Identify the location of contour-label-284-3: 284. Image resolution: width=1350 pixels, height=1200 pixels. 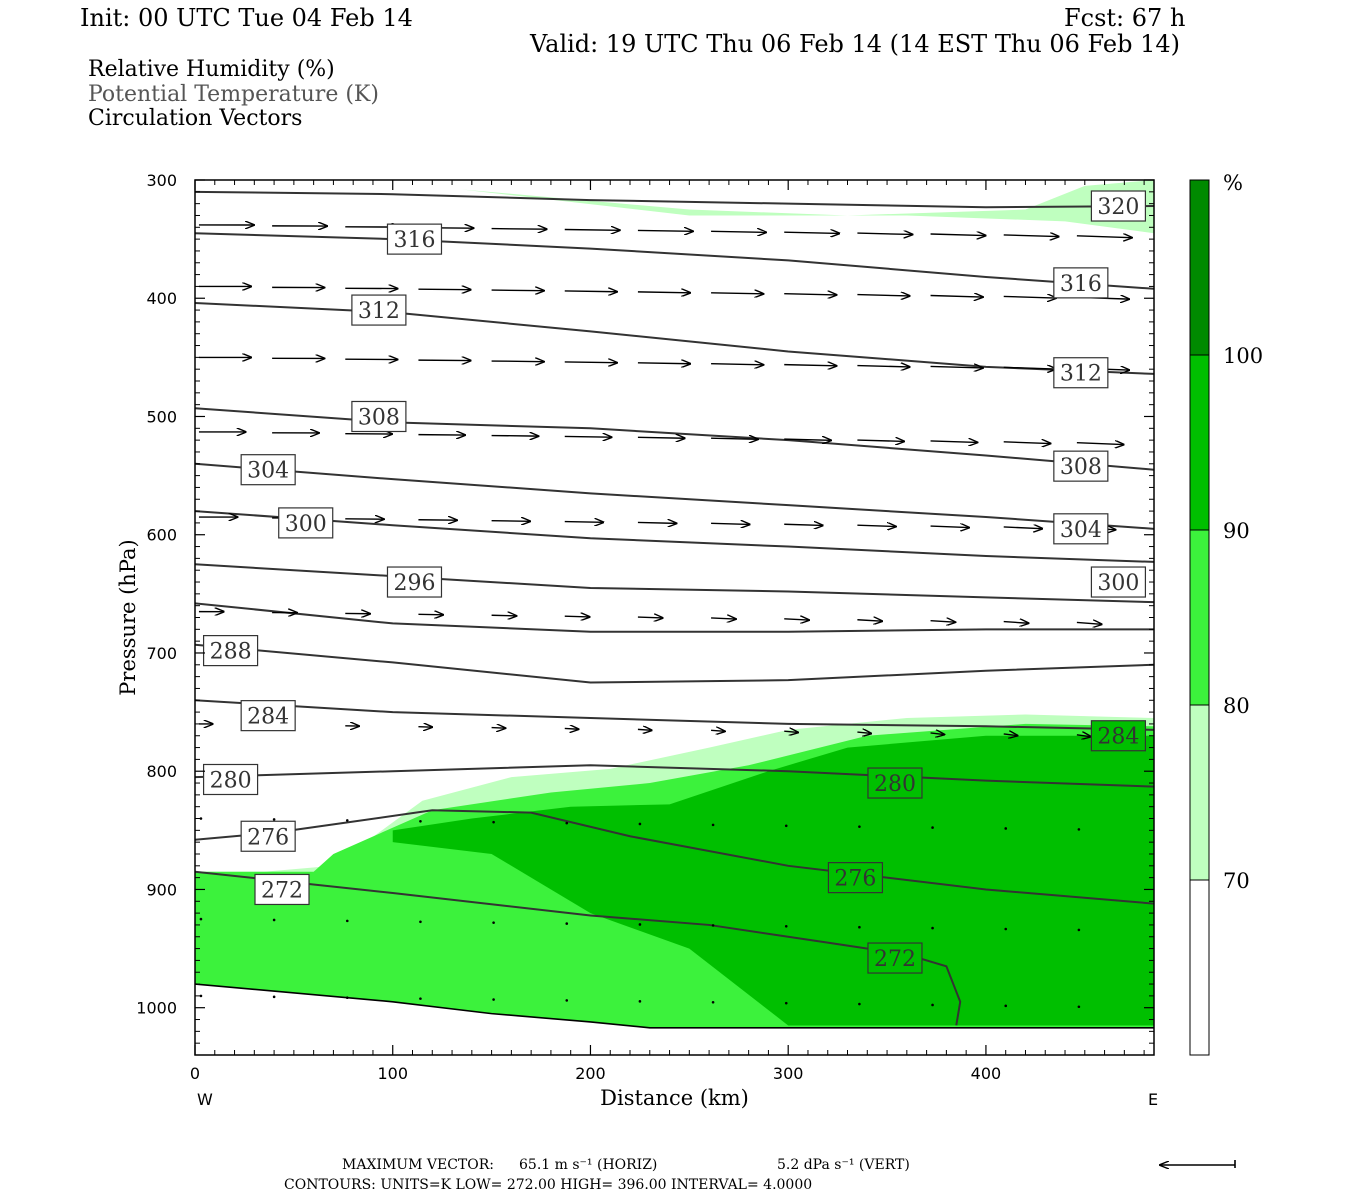
(268, 716).